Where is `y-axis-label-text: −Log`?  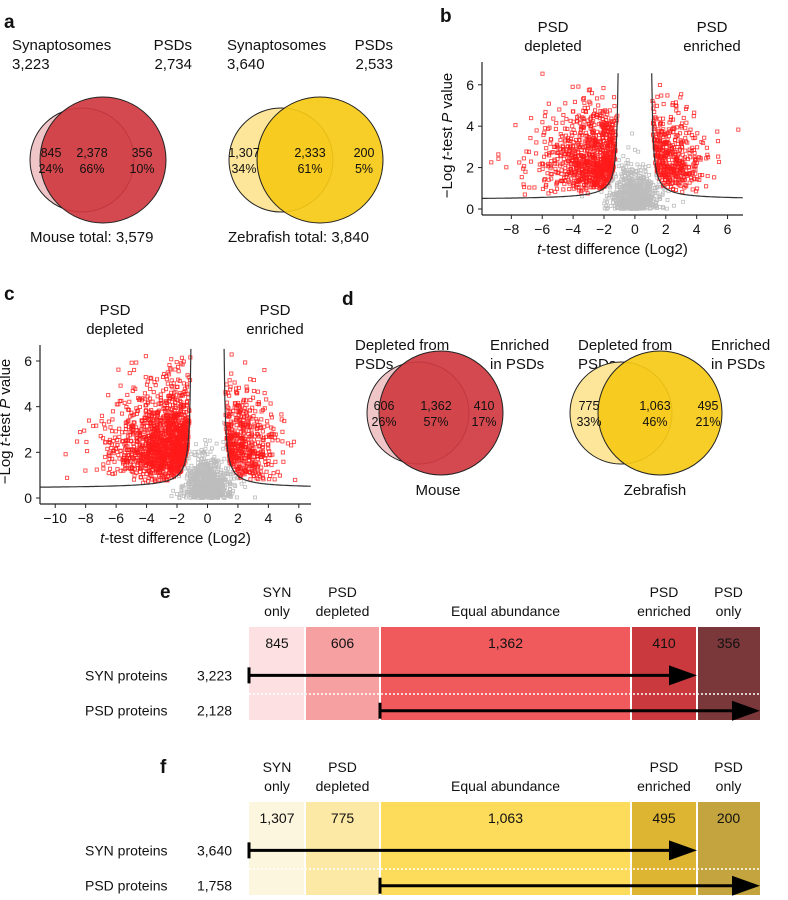 y-axis-label-text: −Log is located at coordinates (447, 179).